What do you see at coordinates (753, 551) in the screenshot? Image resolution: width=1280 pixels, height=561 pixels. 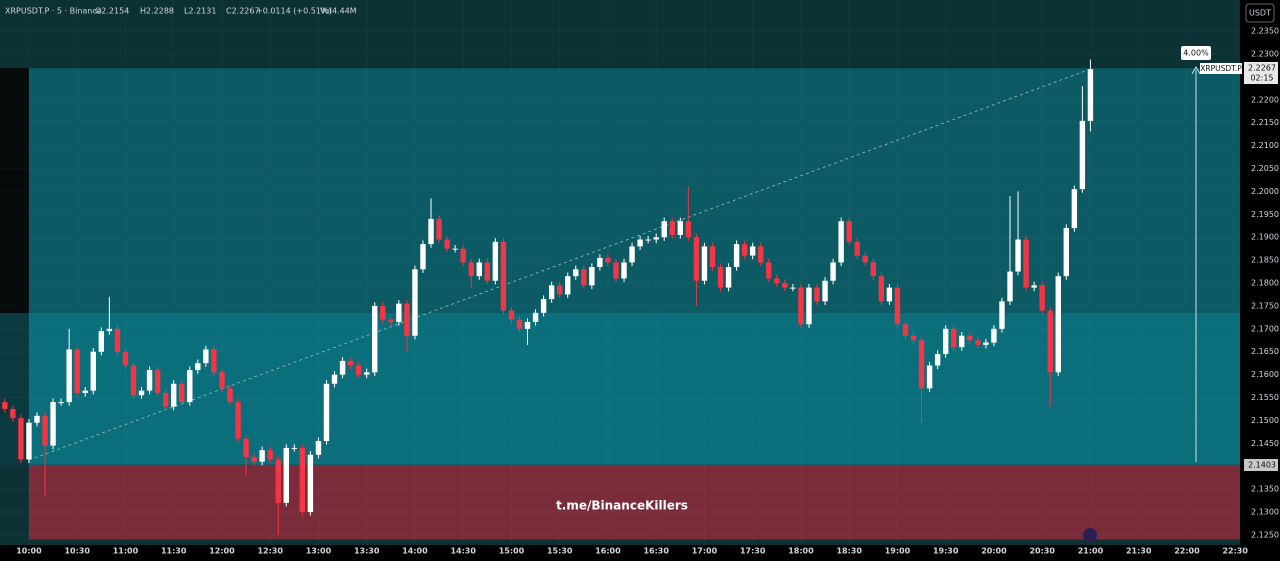 I see `x-tick-label: 17:30` at bounding box center [753, 551].